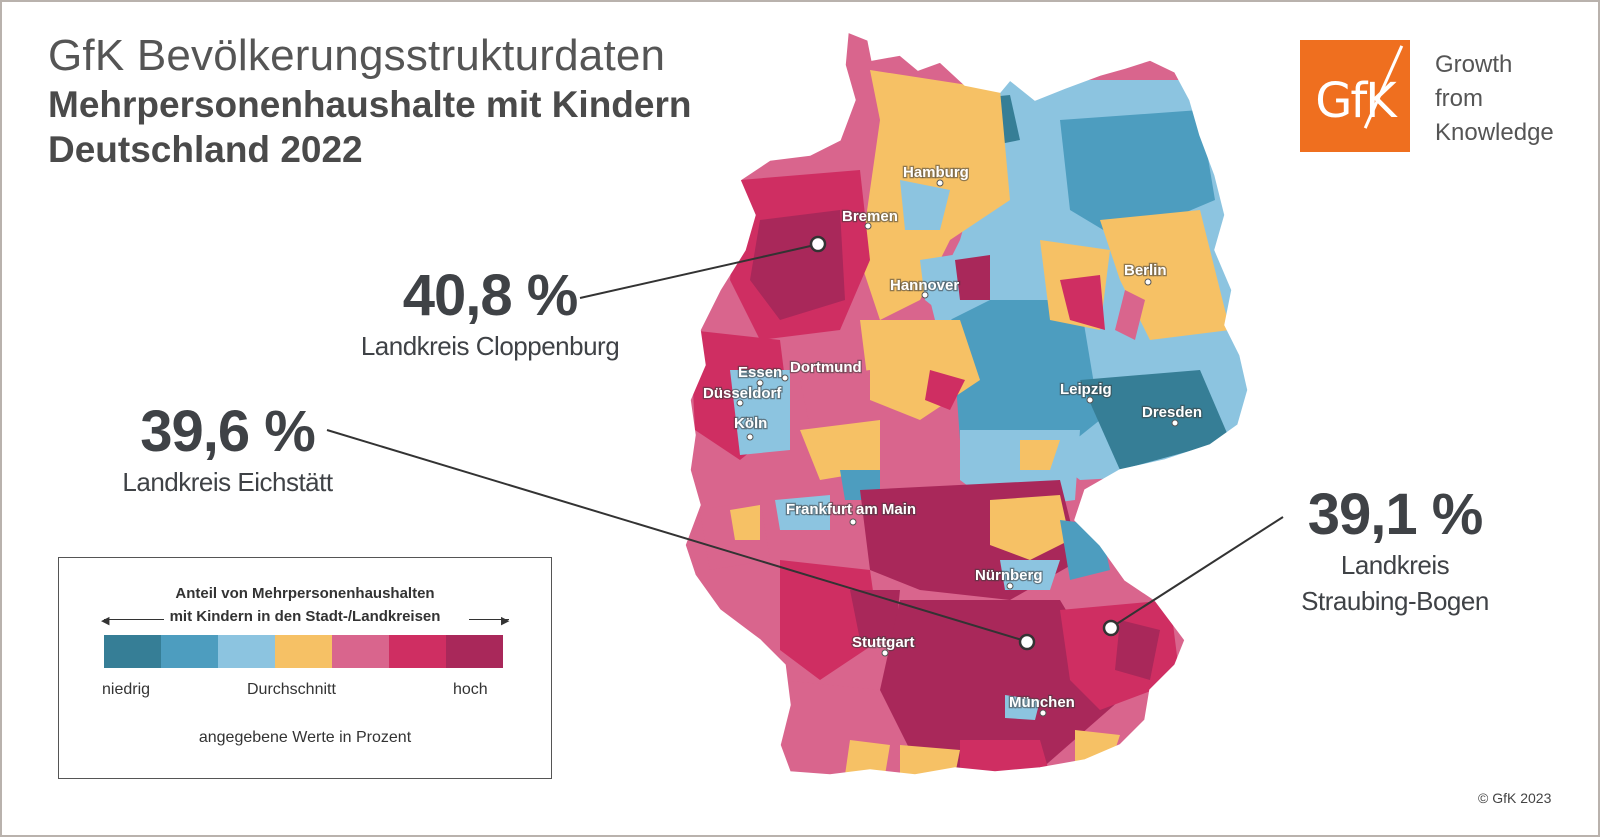  Describe the element at coordinates (851, 509) in the screenshot. I see `city-label-frankfurt: Frankfurt am Main` at that location.